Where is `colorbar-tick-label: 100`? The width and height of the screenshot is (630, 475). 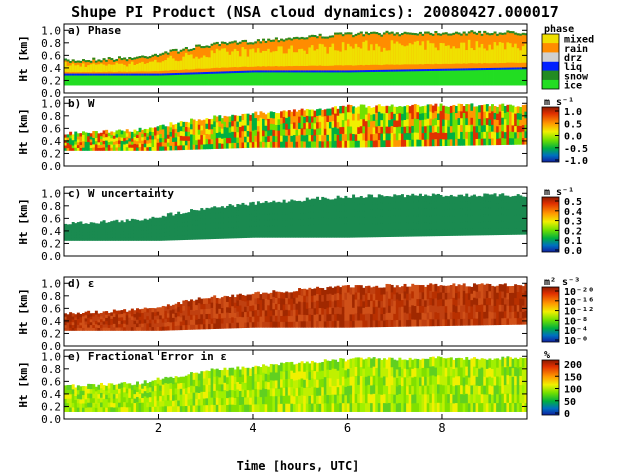
colorbar-tick-label: 100 is located at coordinates (573, 390).